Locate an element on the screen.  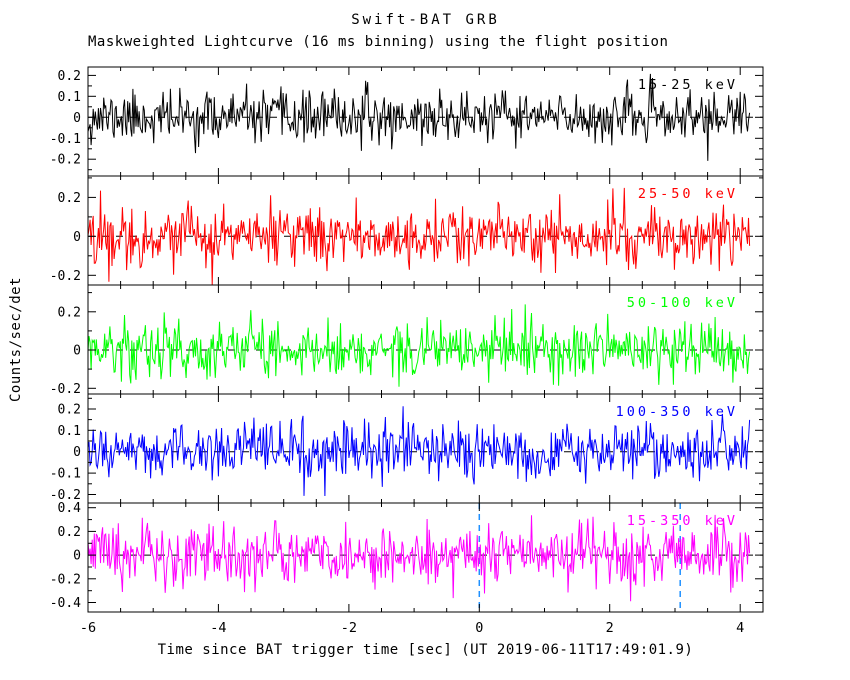
panel-50-100-kev: 0.2 0 -0.2 50-100 keV is located at coordinates (407, 340).